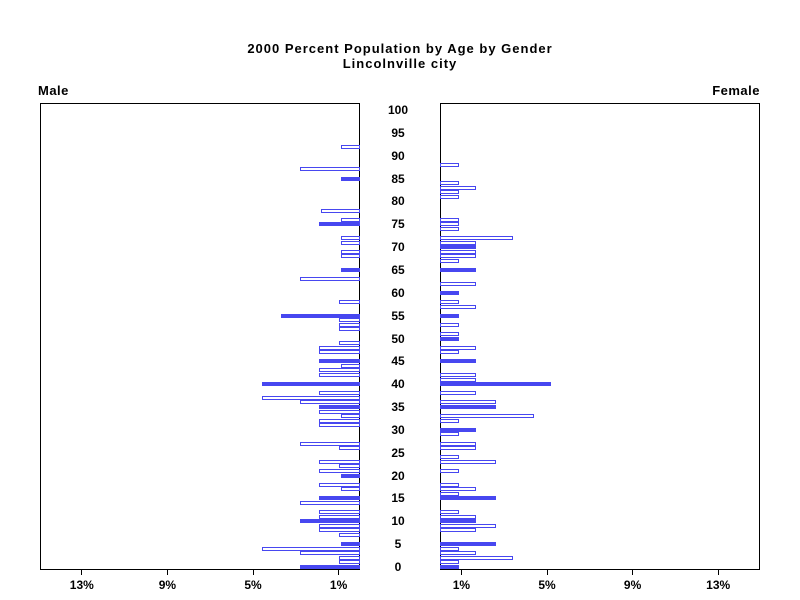 The height and width of the screenshot is (600, 800). I want to click on age-label-50: 50, so click(398, 338).